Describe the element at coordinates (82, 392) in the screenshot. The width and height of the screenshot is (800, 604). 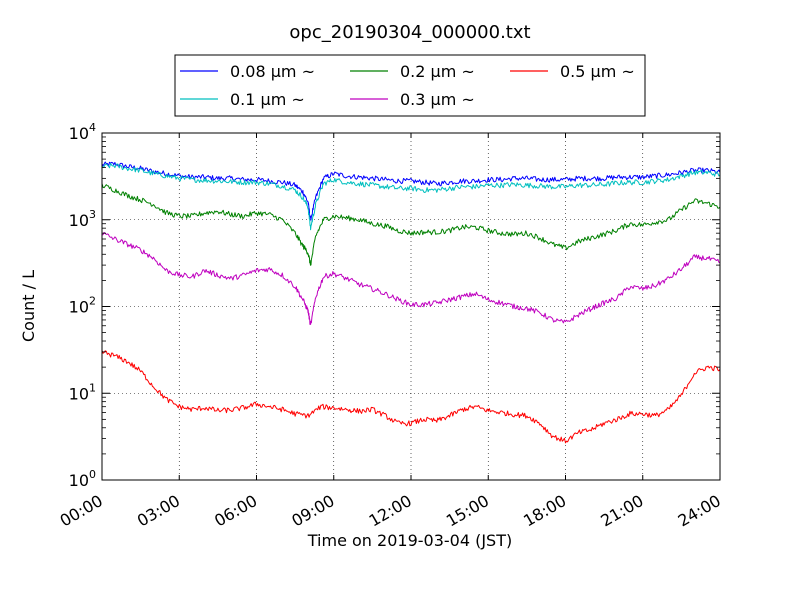
I see `y-tick-label: 10¹` at that location.